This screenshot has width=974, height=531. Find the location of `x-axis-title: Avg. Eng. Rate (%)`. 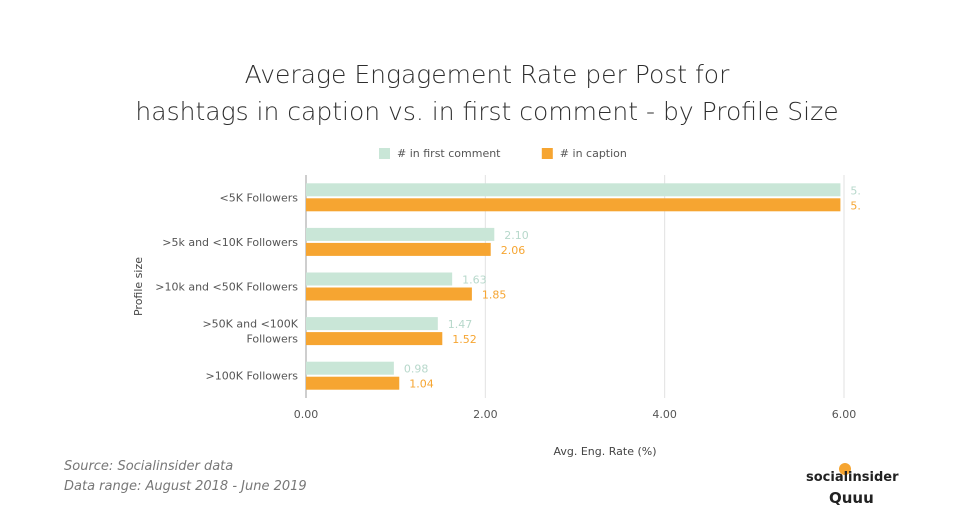

x-axis-title: Avg. Eng. Rate (%) is located at coordinates (604, 451).